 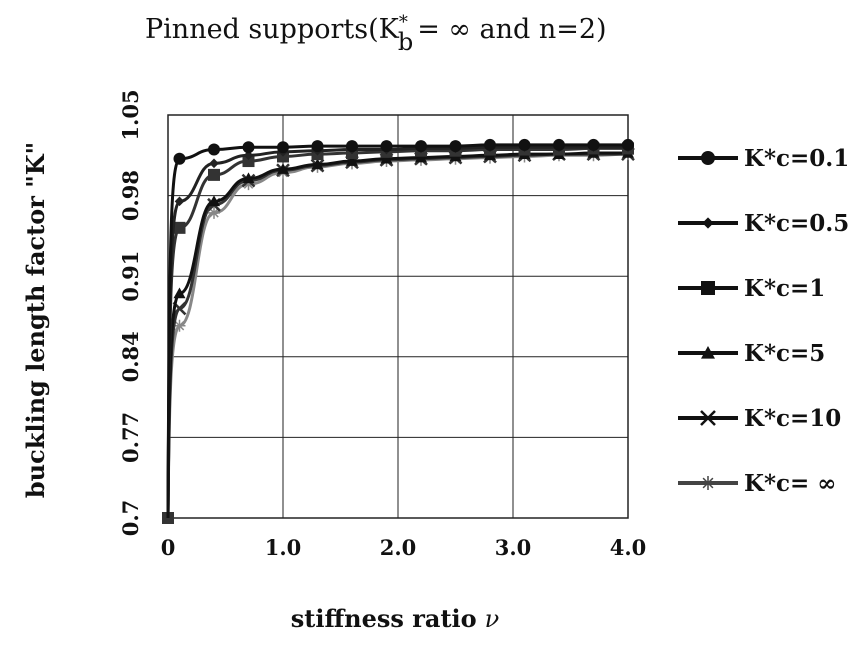 What do you see at coordinates (130, 356) in the screenshot?
I see `y-tick-label: 0.84` at bounding box center [130, 356].